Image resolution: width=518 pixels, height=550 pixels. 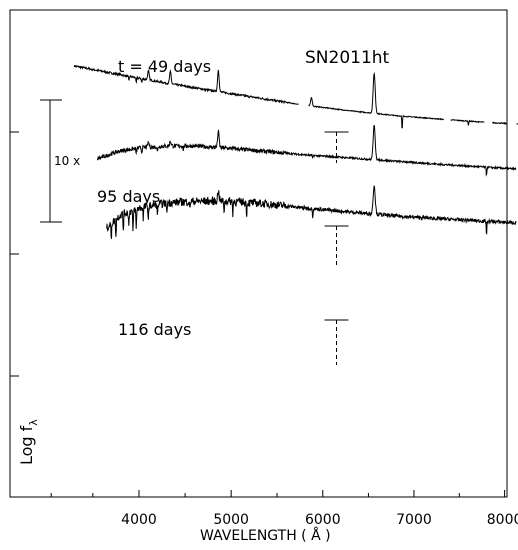 What do you see at coordinates (164, 66) in the screenshot?
I see `series-label: t = 49 days` at bounding box center [164, 66].